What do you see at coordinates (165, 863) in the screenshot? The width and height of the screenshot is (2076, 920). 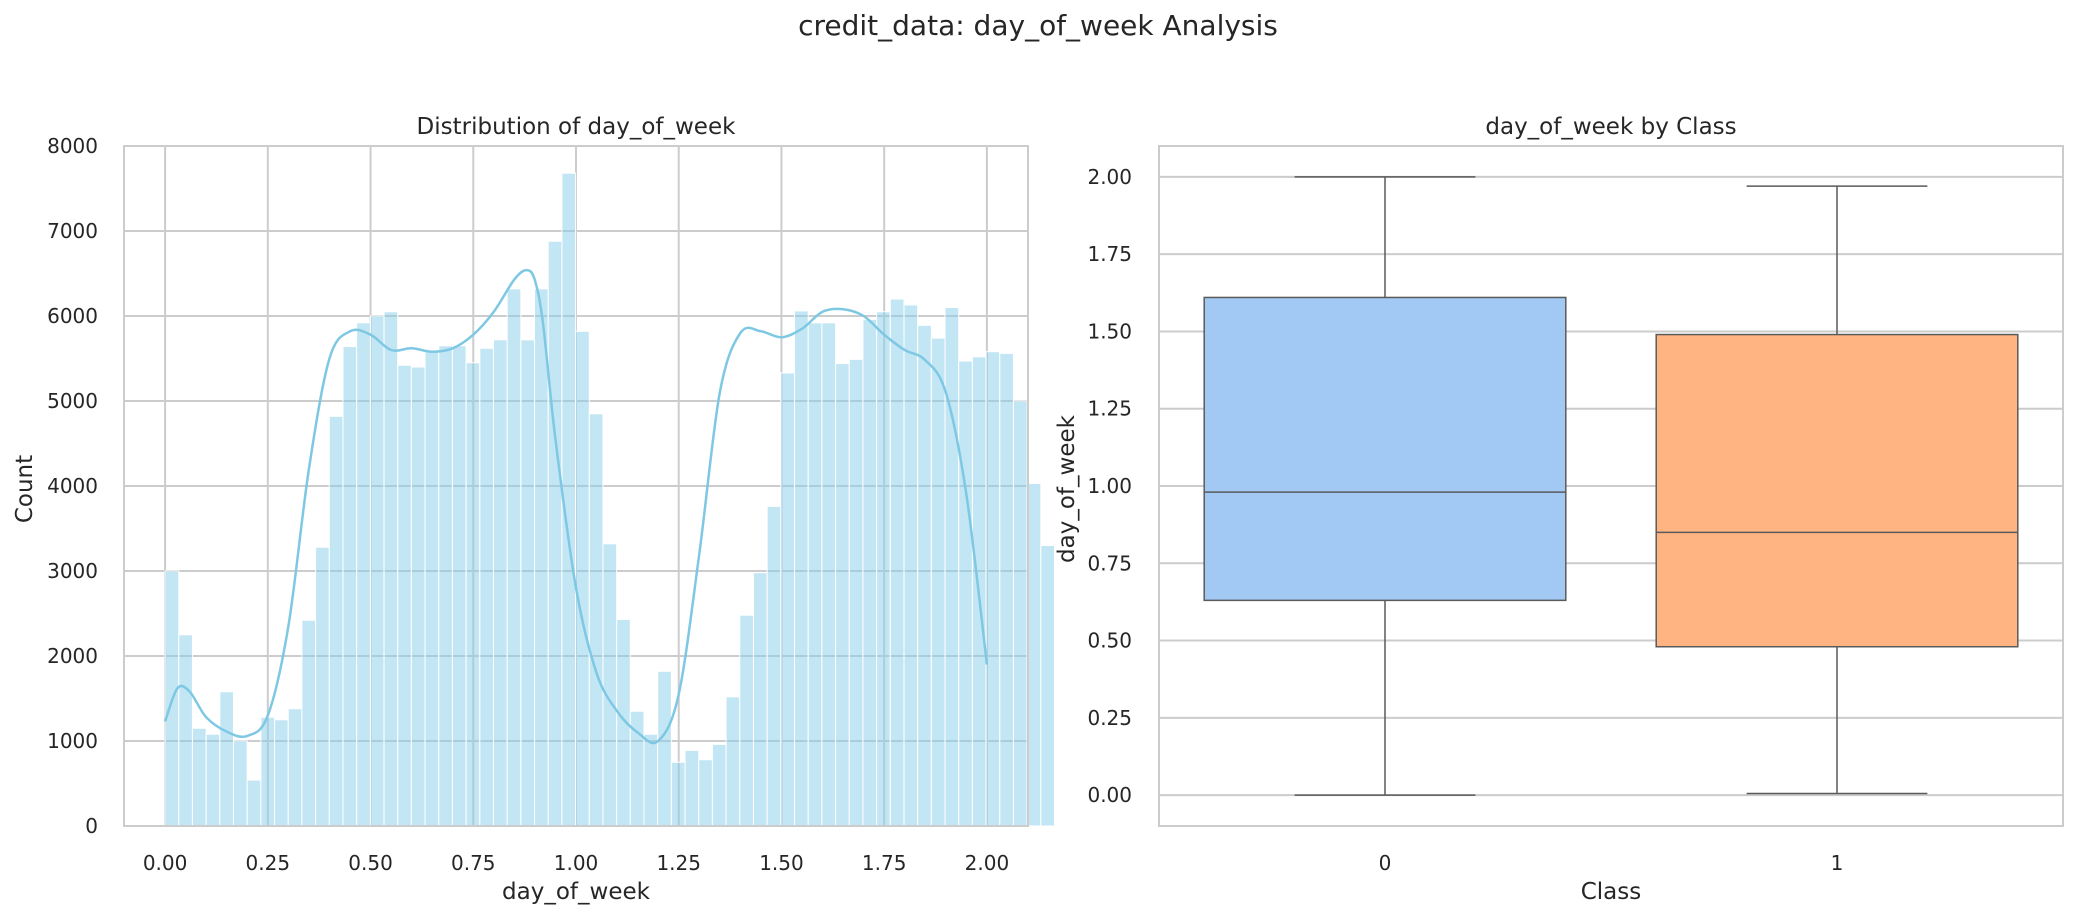 I see `histogram-x-tick-label: 0.00` at bounding box center [165, 863].